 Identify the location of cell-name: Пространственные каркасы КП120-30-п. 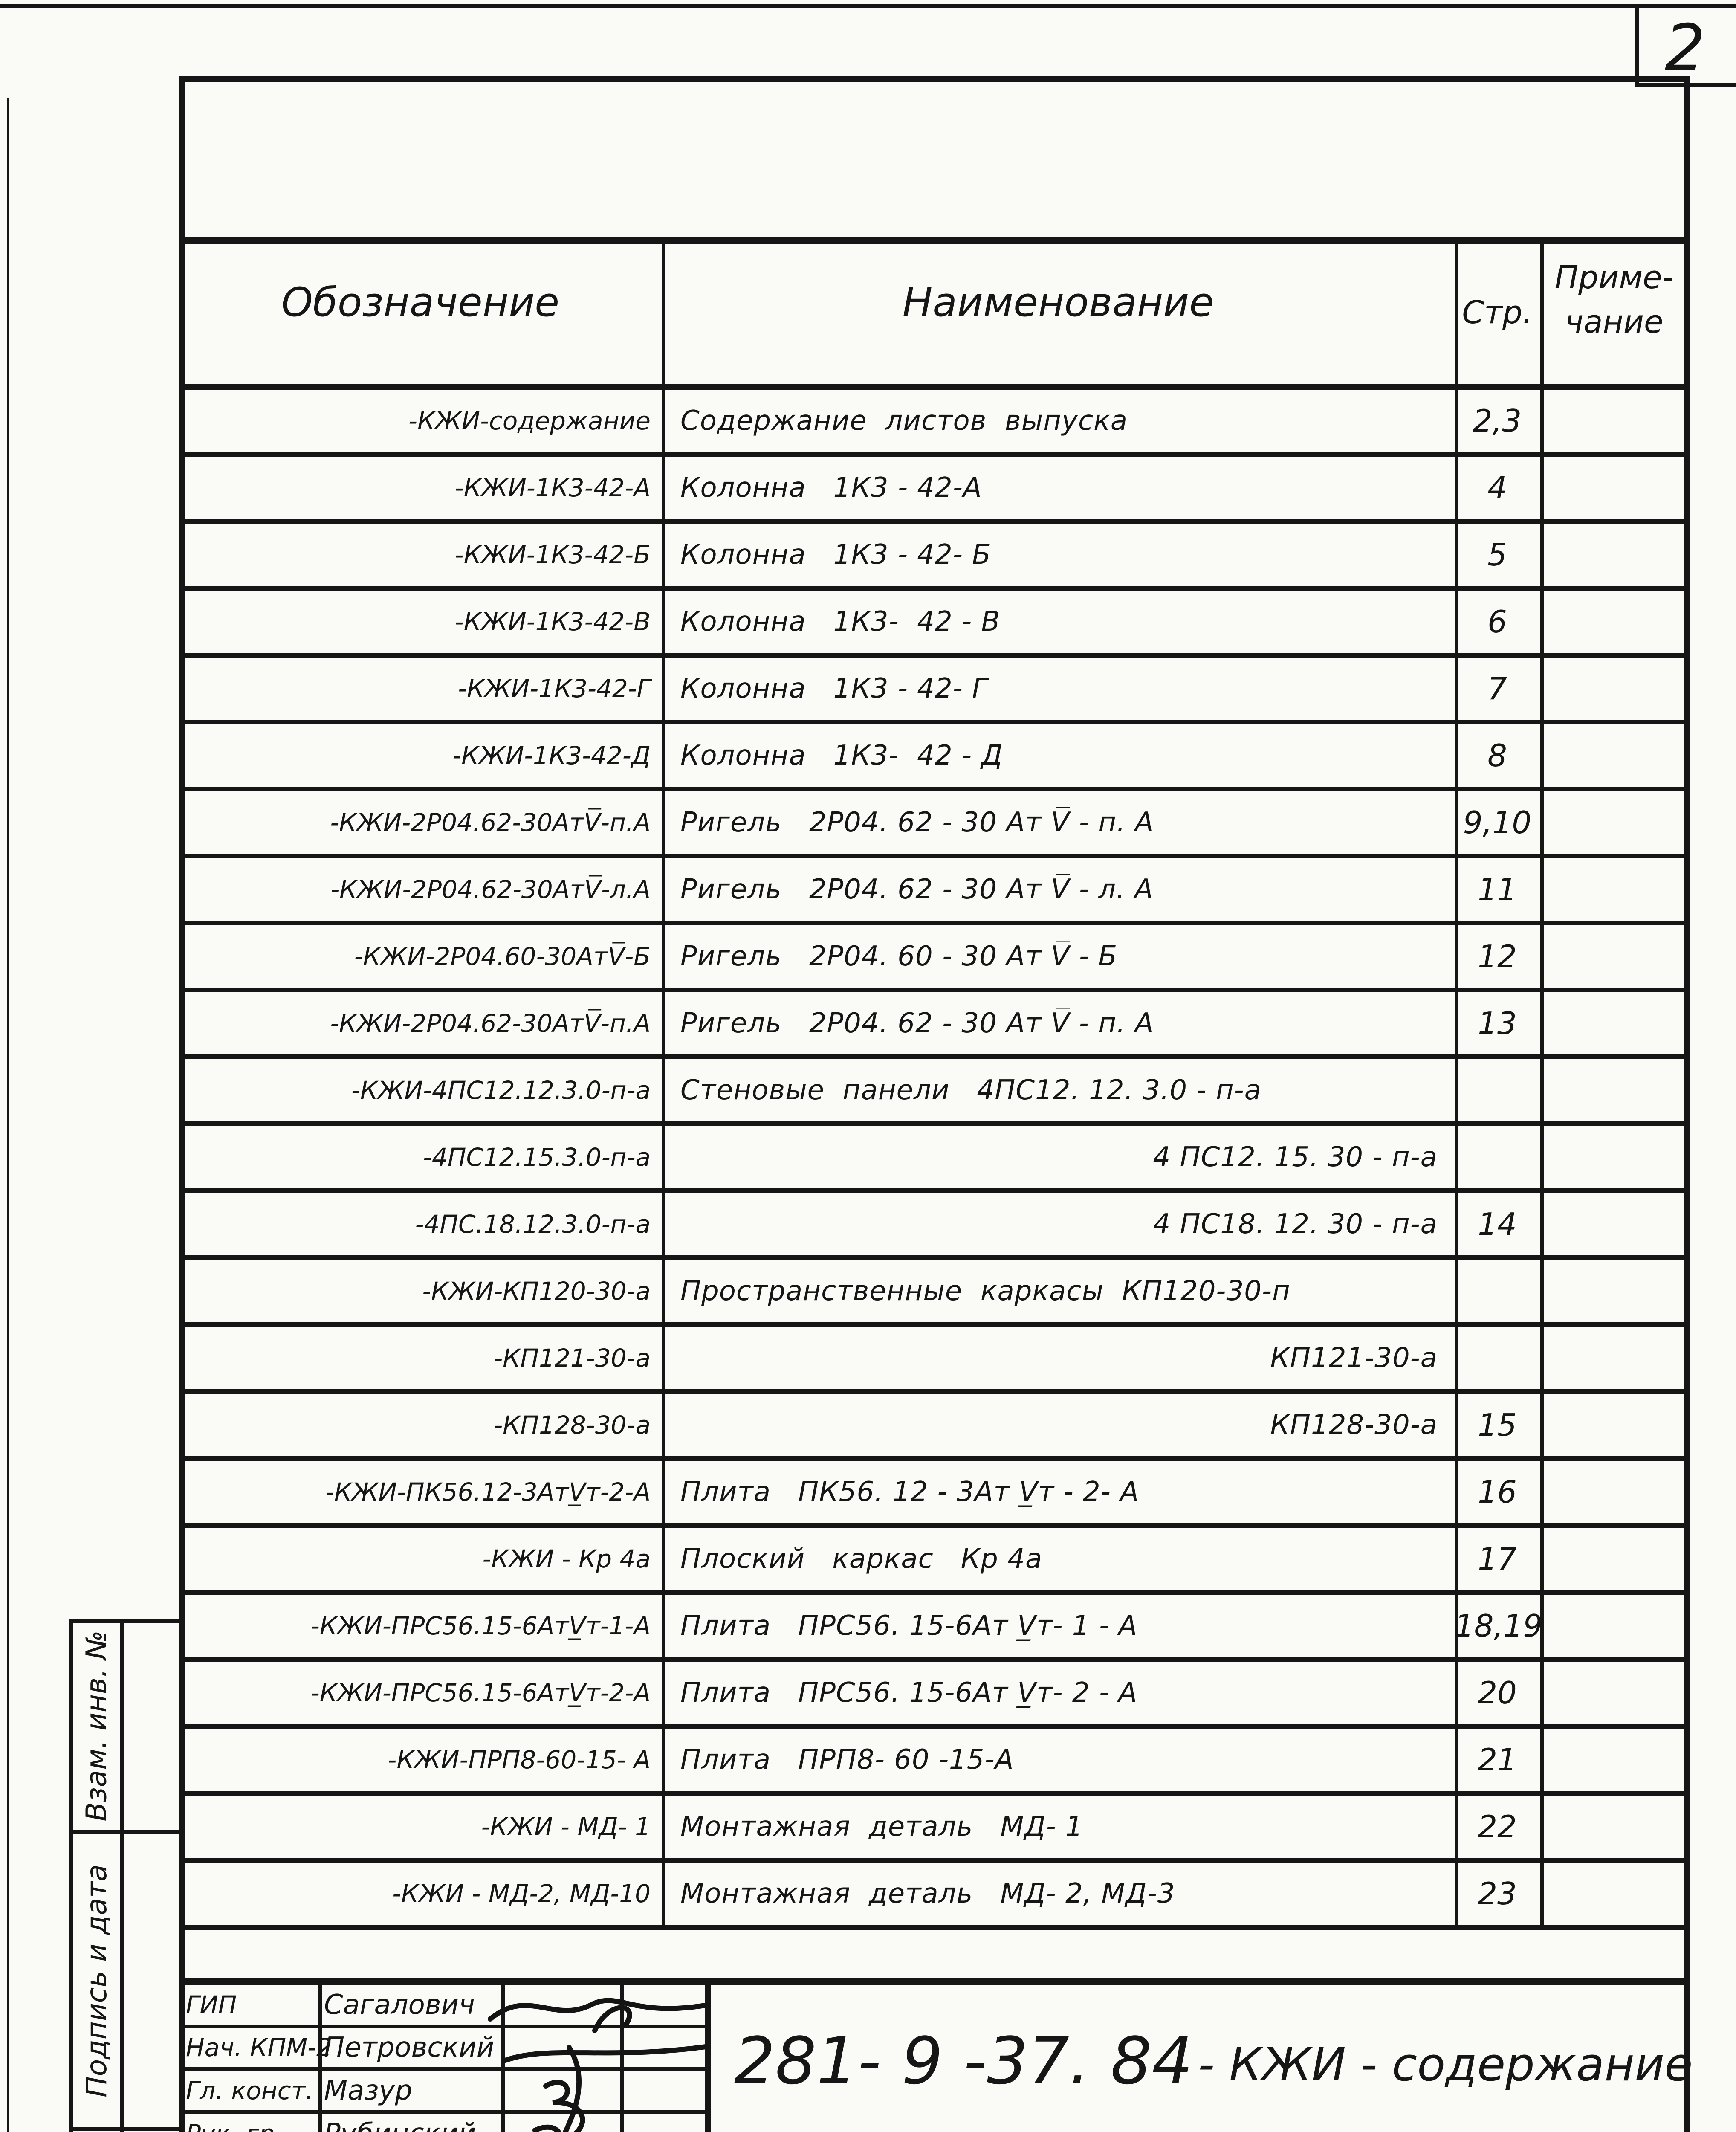
(985, 1291).